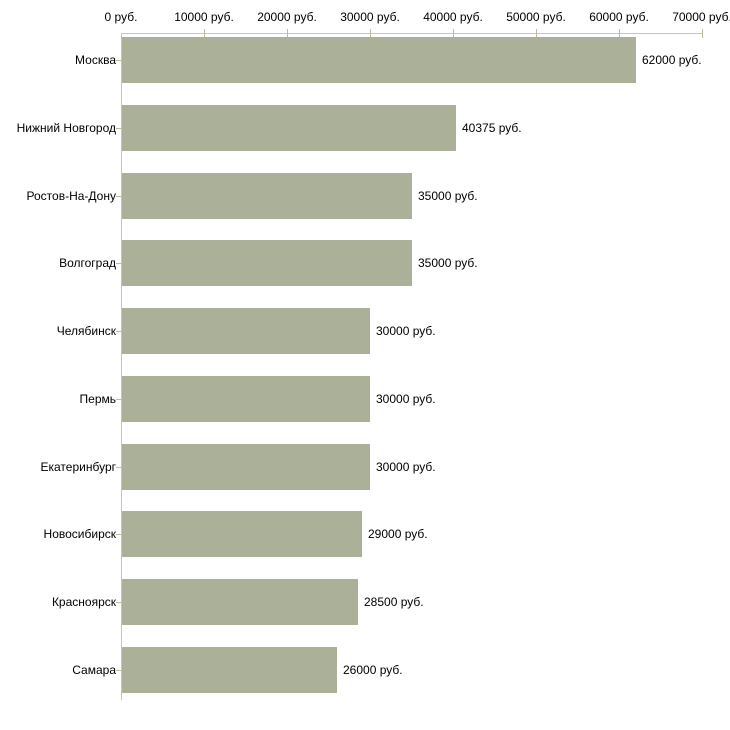 The height and width of the screenshot is (730, 730). What do you see at coordinates (78, 467) in the screenshot?
I see `category-label: Екатеринбург` at bounding box center [78, 467].